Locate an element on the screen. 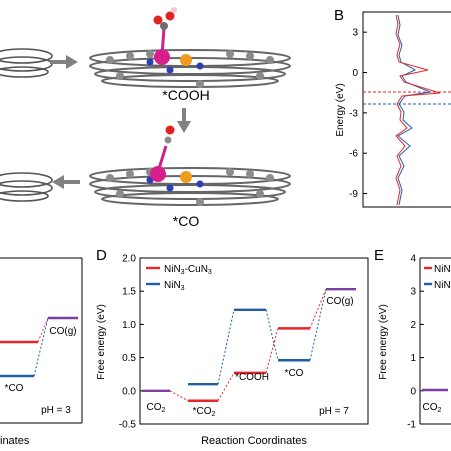 This screenshot has width=451, height=451. panel-d-letter: D is located at coordinates (101, 255).